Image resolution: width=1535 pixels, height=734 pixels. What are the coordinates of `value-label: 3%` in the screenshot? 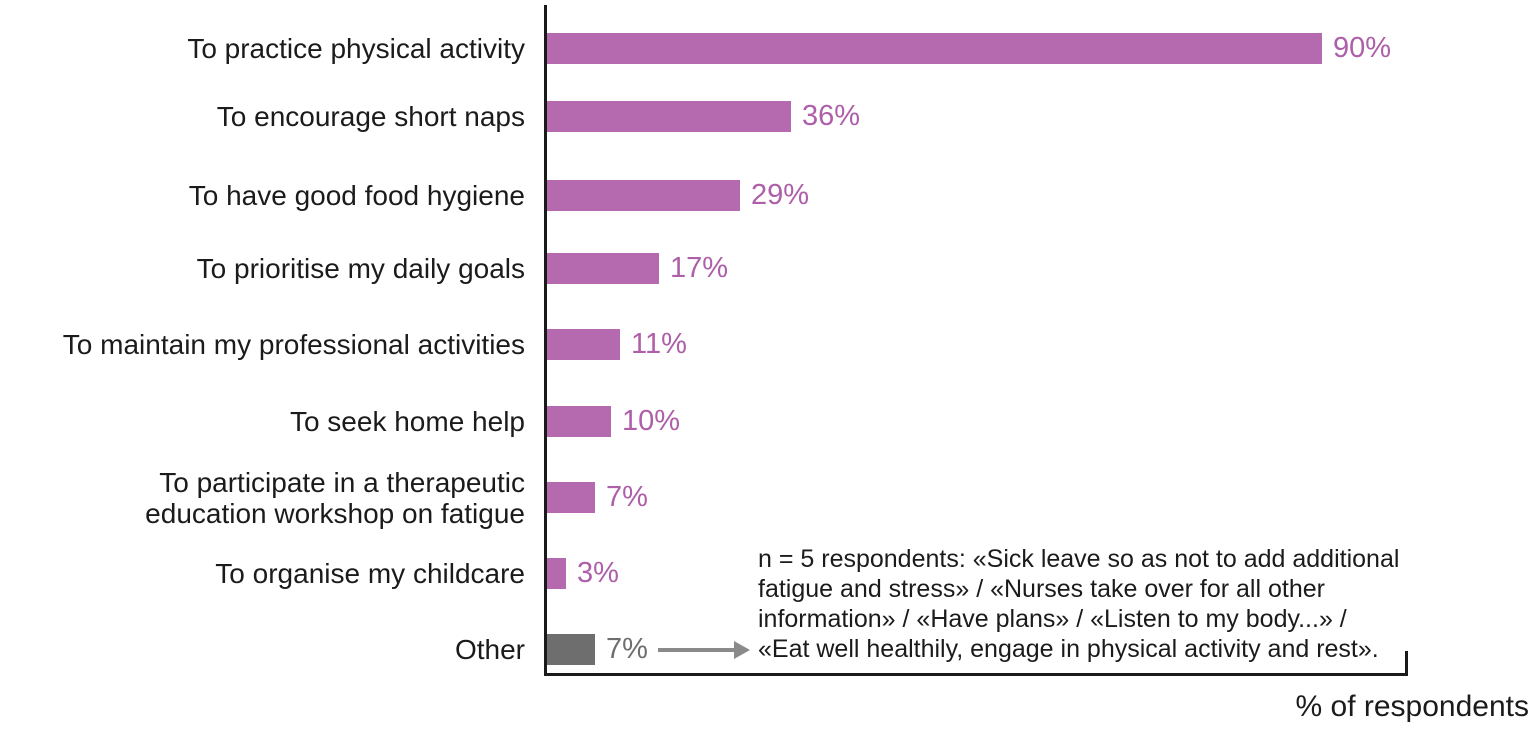 It's located at (598, 573).